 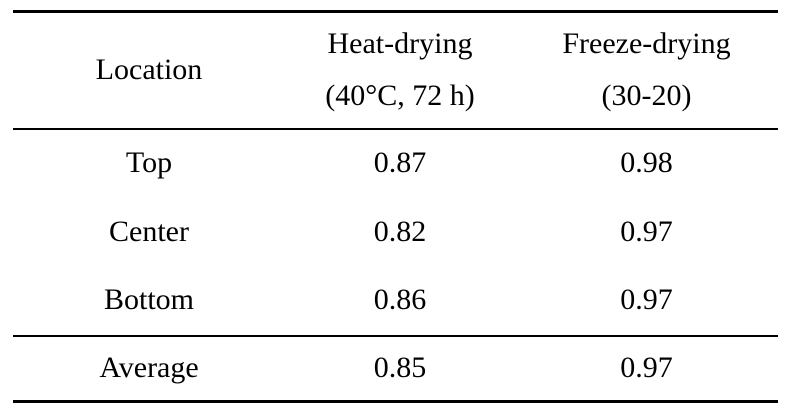 I want to click on heat-drying-header-line2: (40°C, 72 h), so click(x=400, y=96).